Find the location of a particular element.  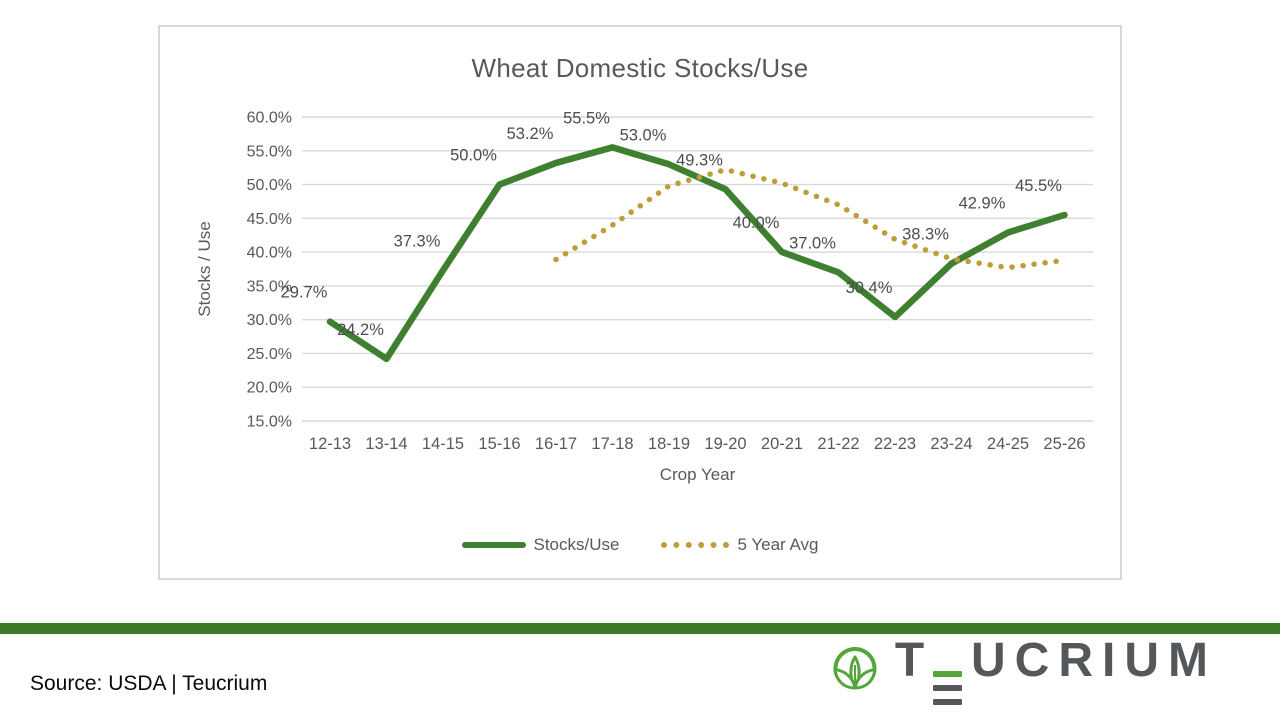

svg-text: 25.0% is located at coordinates (269, 354).